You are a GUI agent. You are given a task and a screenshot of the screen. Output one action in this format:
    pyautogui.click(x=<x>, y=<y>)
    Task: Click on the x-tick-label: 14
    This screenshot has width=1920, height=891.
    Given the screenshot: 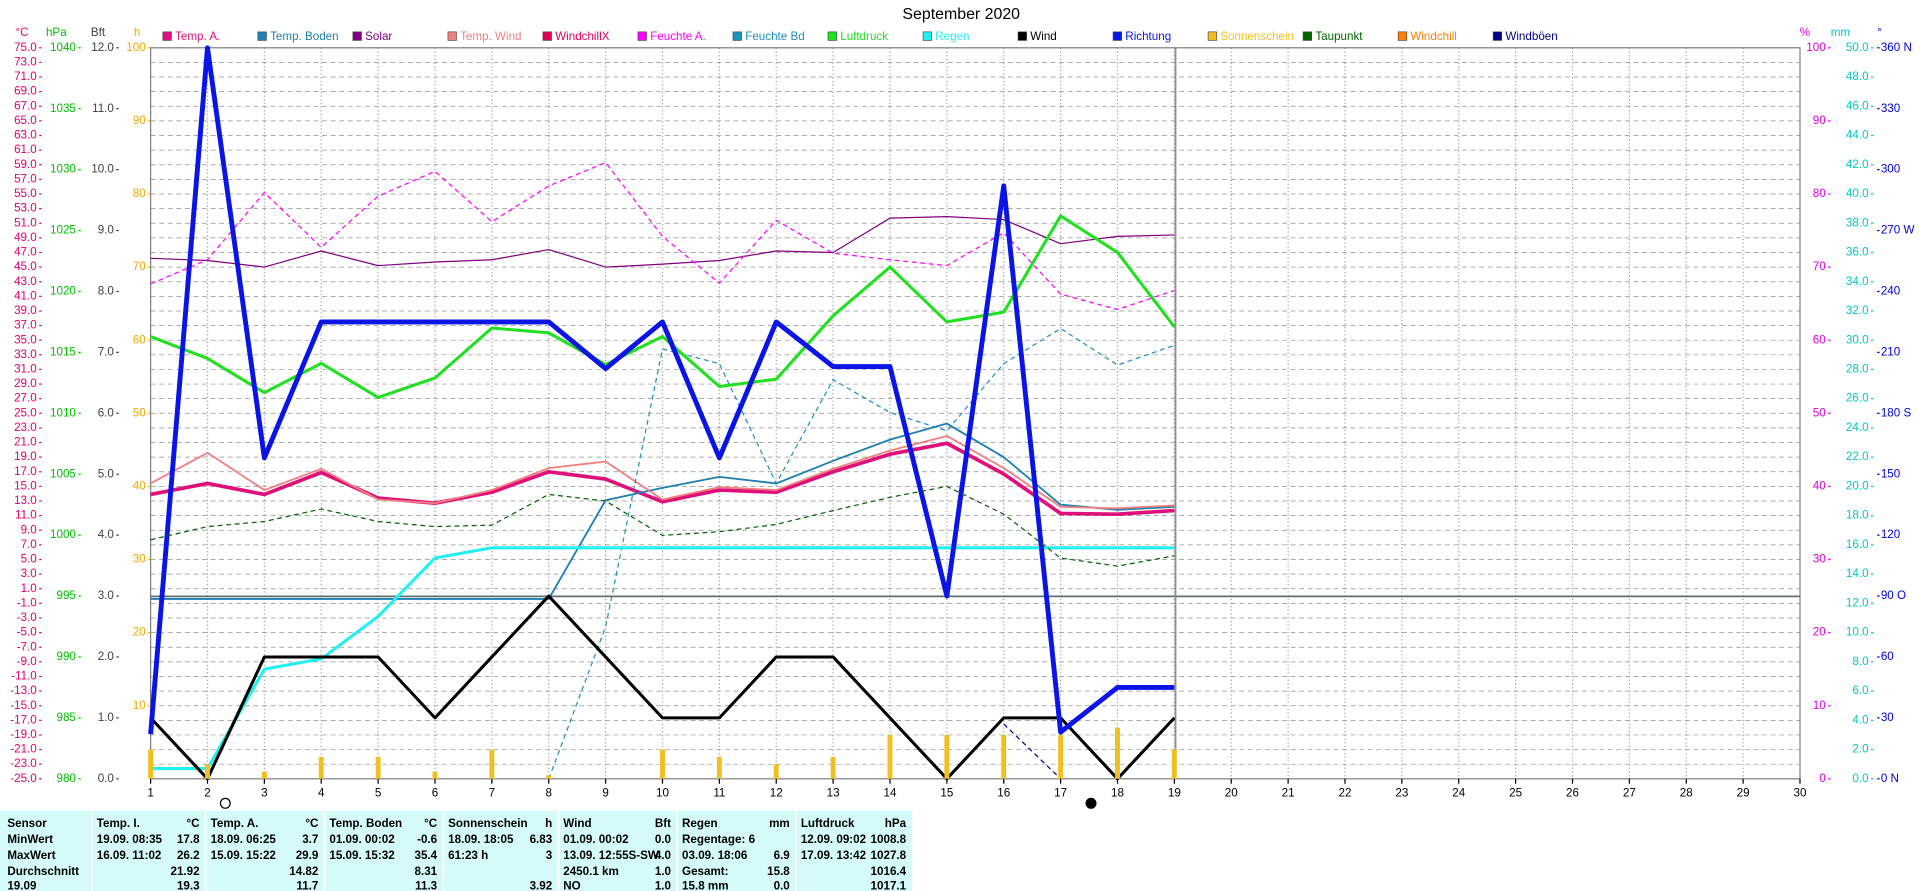 What is the action you would take?
    pyautogui.click(x=890, y=793)
    